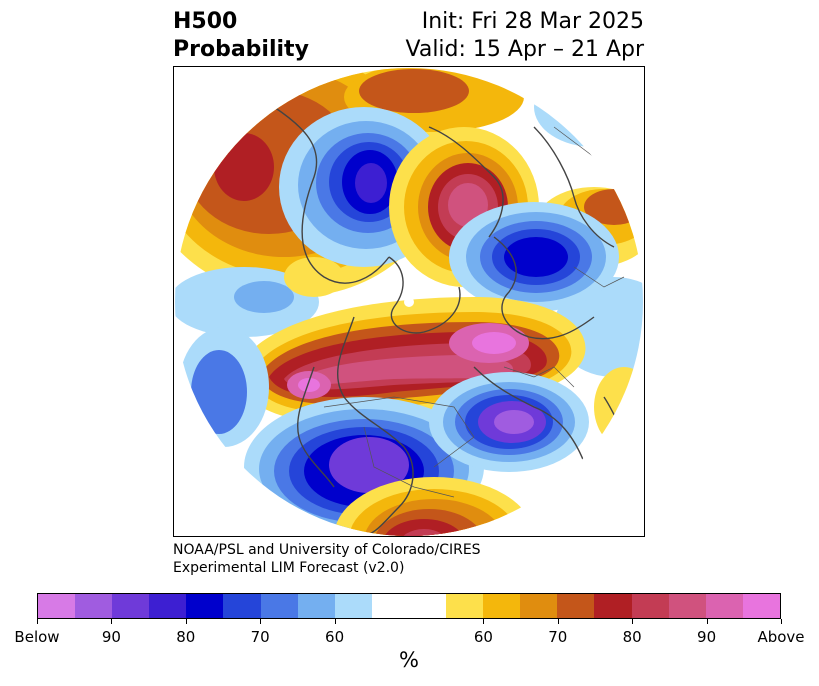 The image size is (819, 686). Describe the element at coordinates (781, 637) in the screenshot. I see `colorbar-tick-label: Above` at that location.